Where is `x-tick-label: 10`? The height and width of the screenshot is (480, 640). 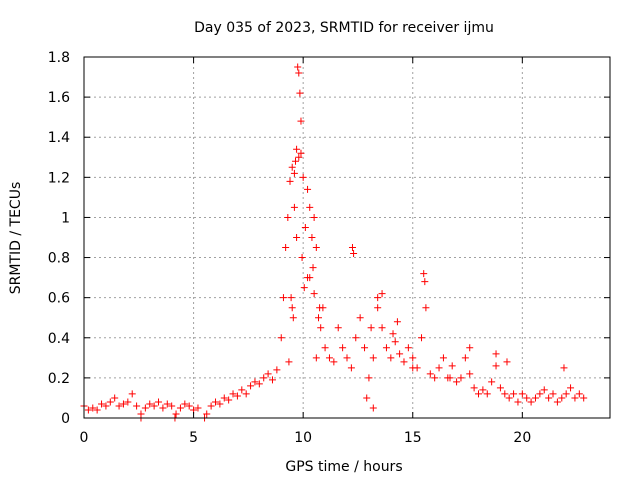 x-tick-label: 10 is located at coordinates (303, 438).